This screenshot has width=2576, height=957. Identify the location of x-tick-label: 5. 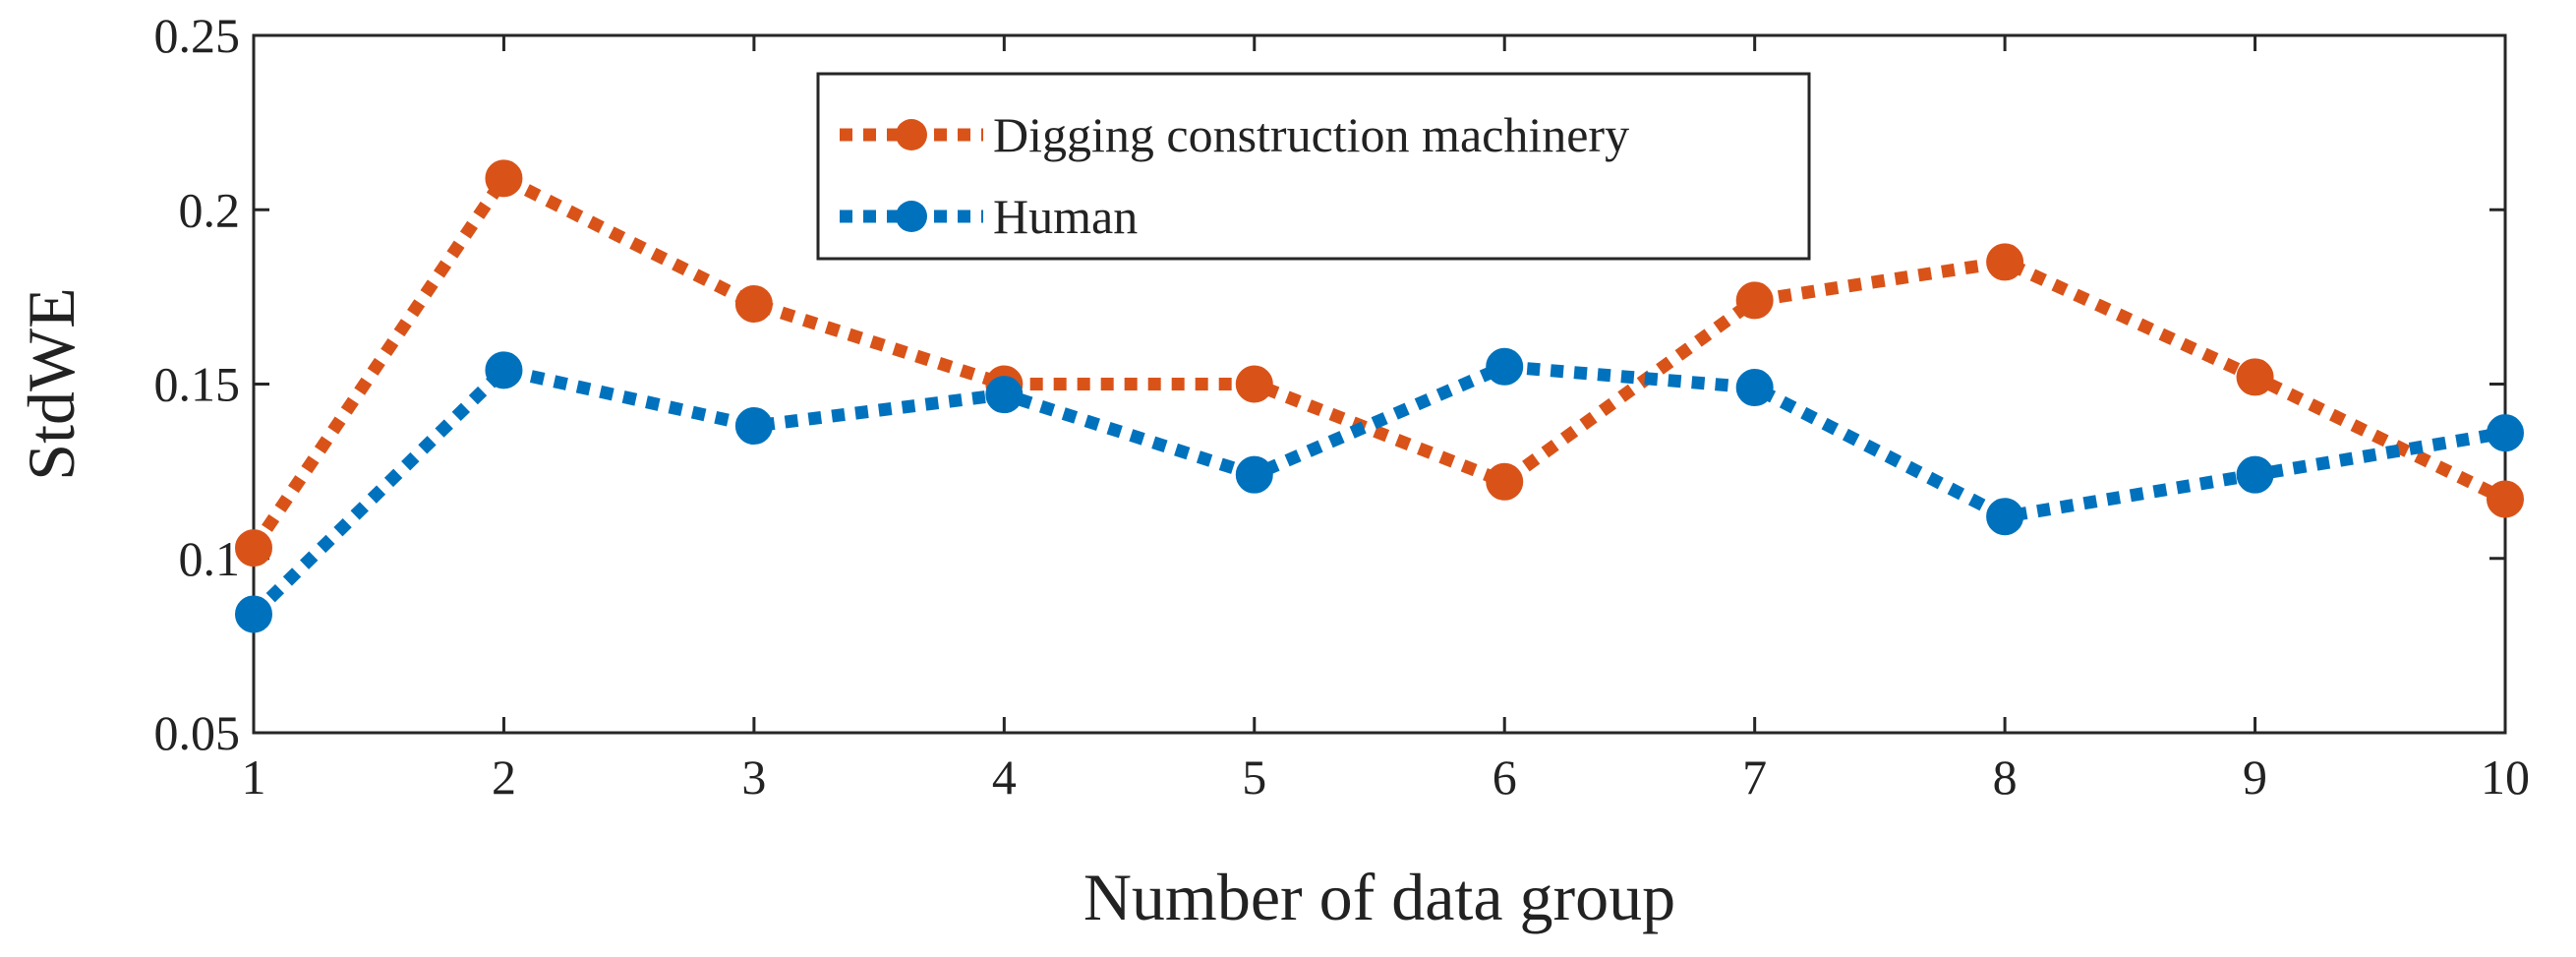
(1254, 777).